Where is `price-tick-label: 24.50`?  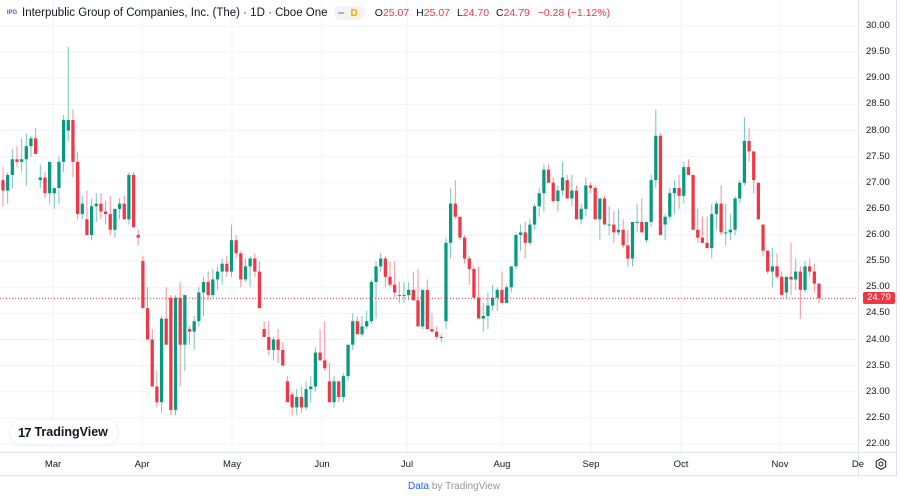 price-tick-label: 24.50 is located at coordinates (878, 313).